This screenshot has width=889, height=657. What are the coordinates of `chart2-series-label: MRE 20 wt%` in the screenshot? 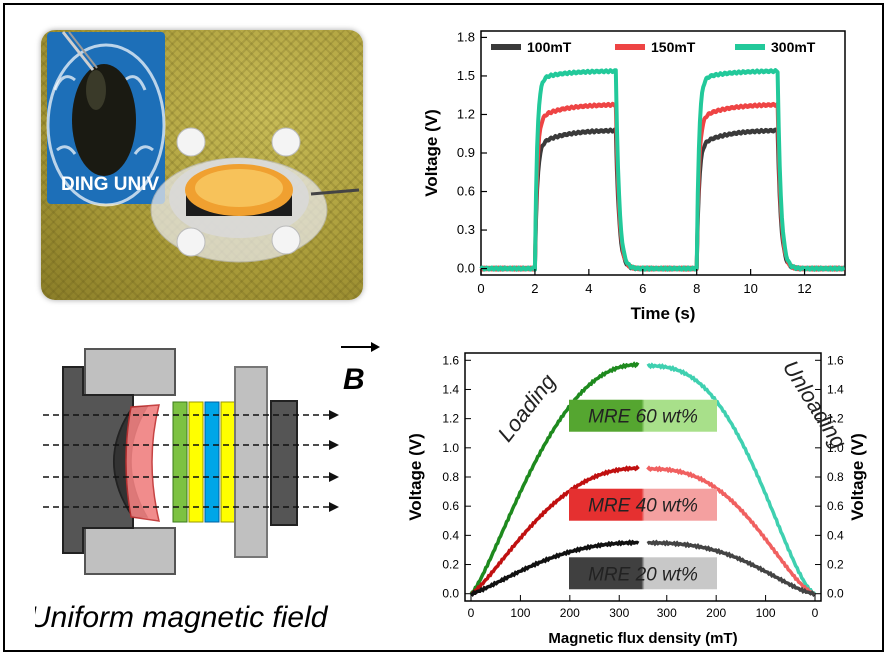 It's located at (643, 574).